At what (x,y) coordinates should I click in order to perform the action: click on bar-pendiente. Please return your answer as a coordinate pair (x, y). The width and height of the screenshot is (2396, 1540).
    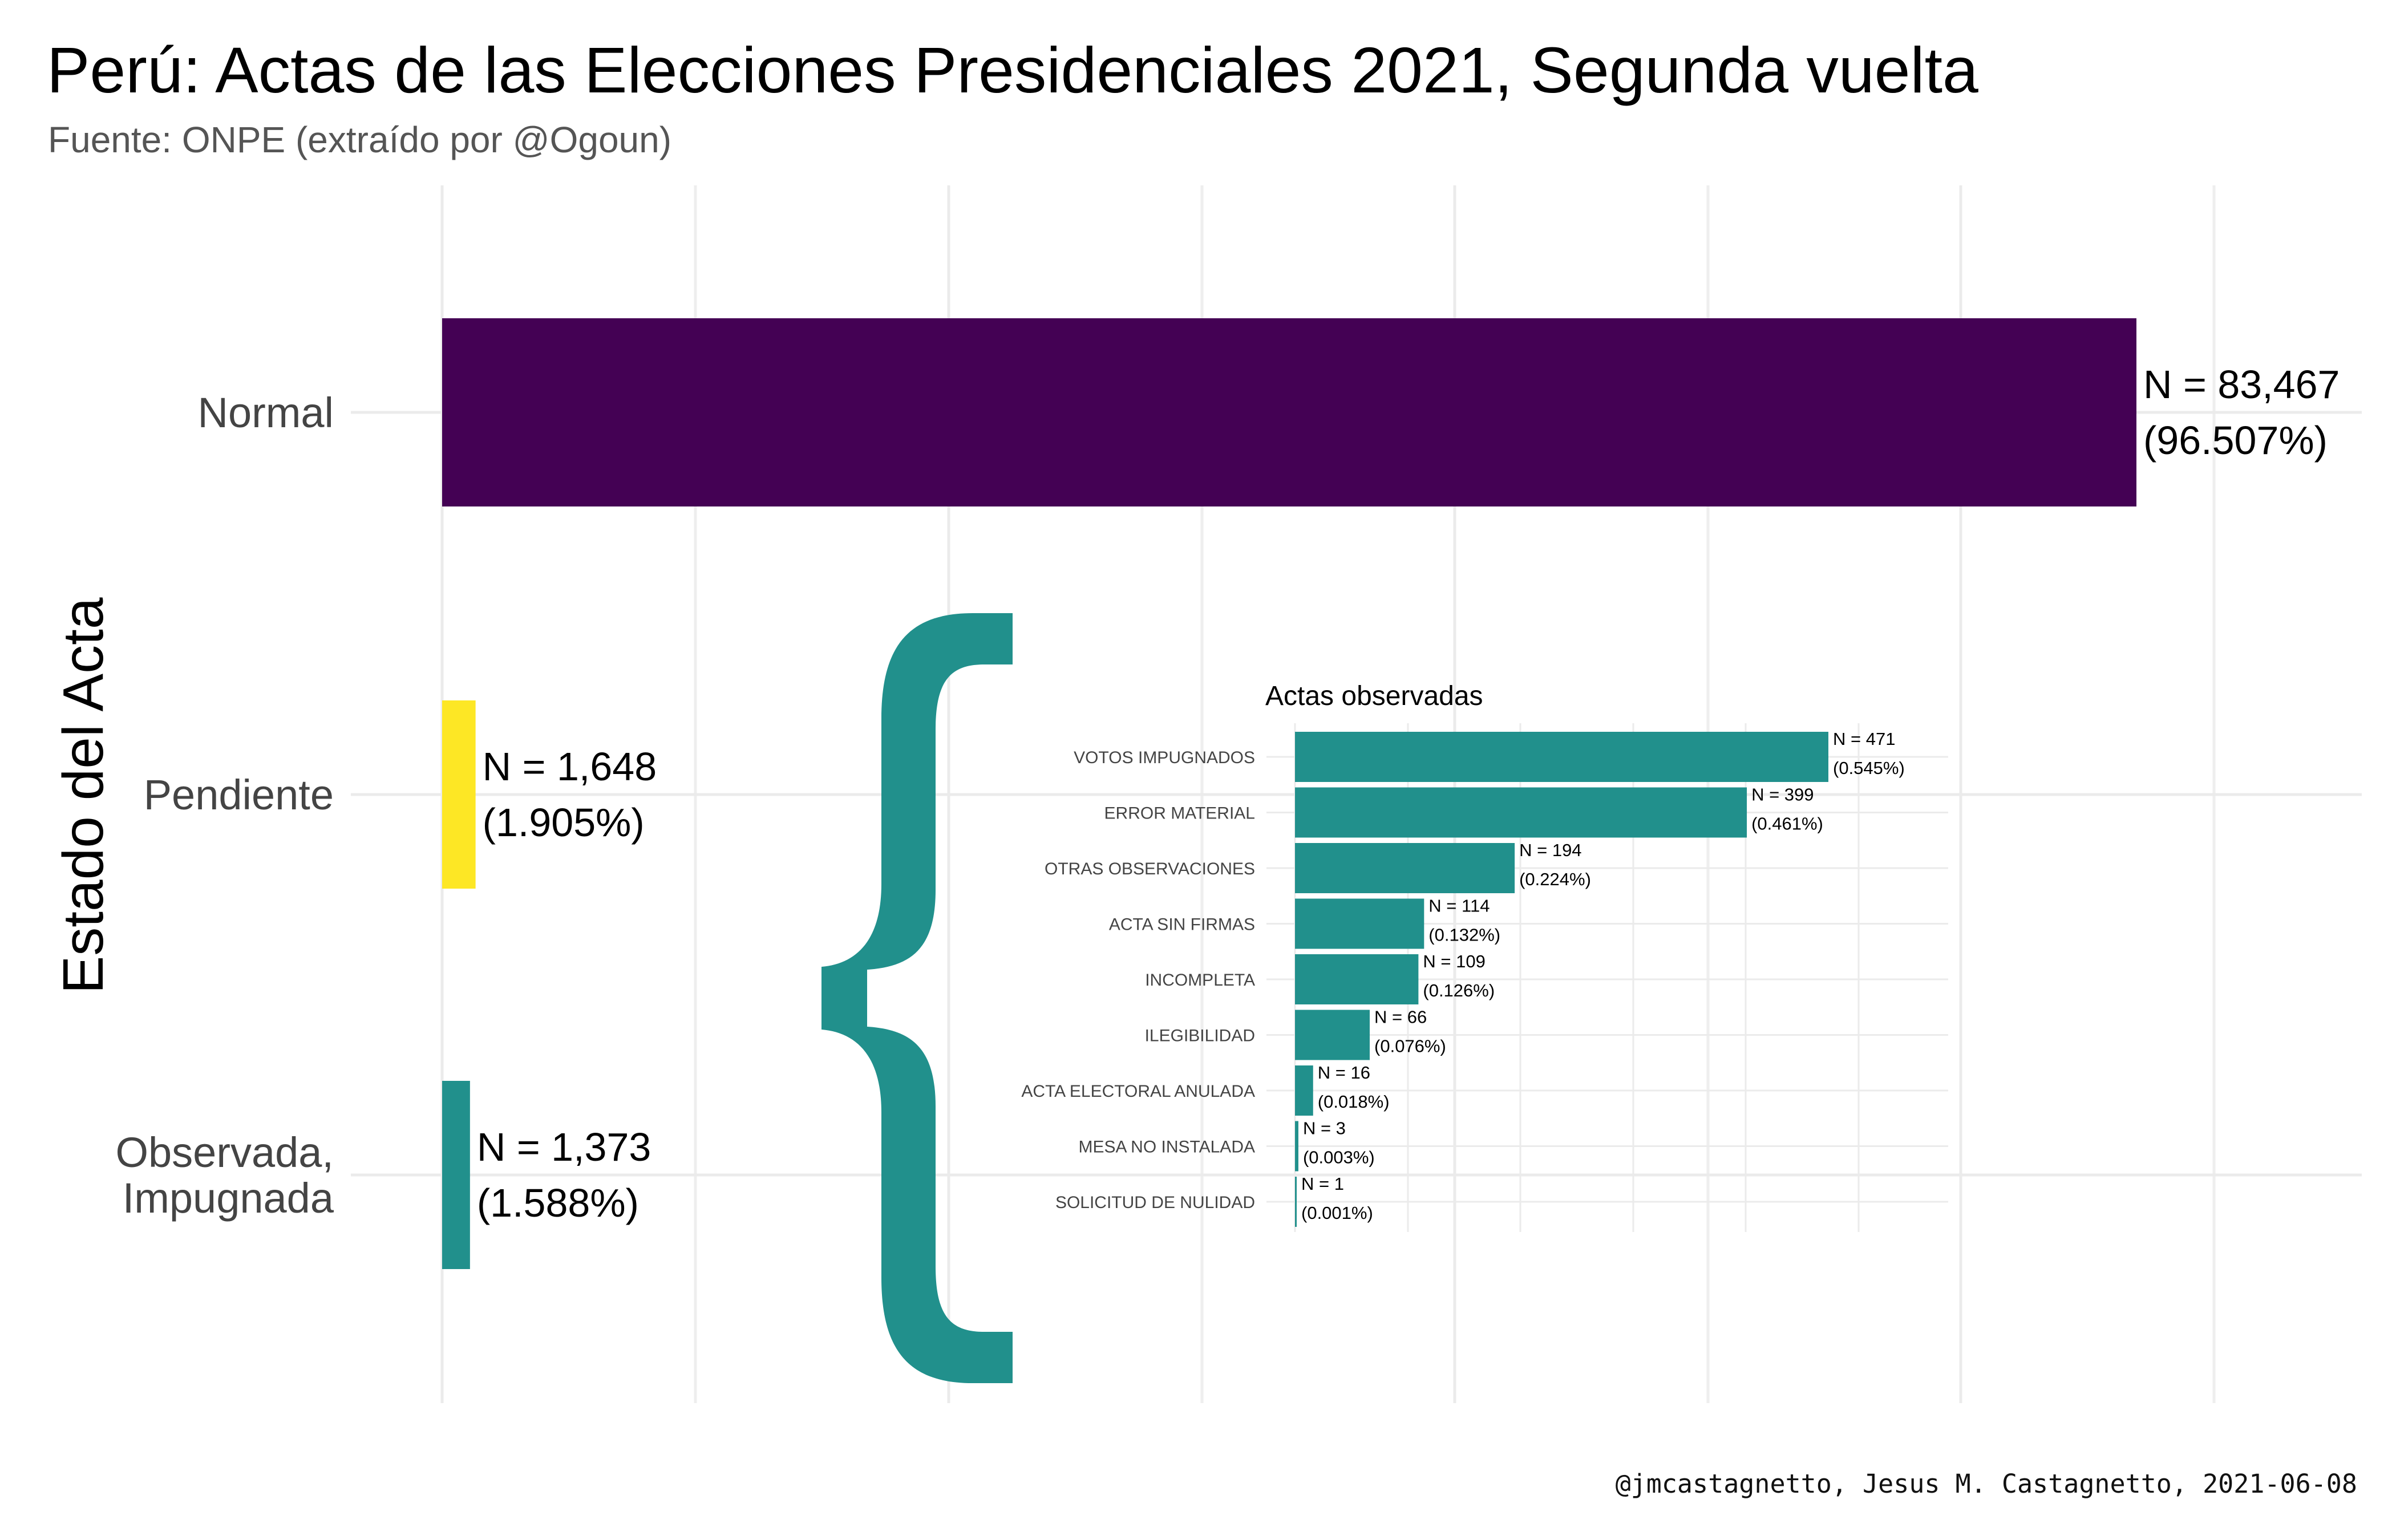
    Looking at the image, I should click on (459, 795).